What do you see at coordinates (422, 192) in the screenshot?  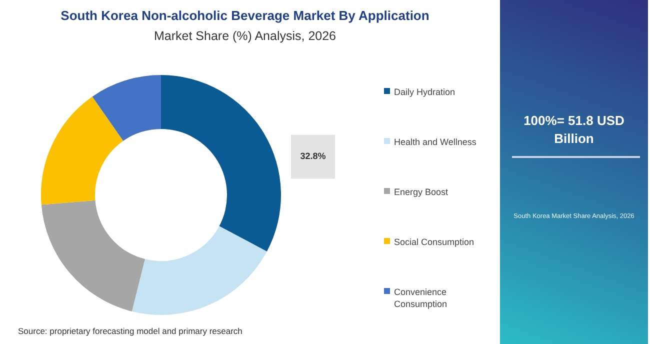 I see `legend-label: Energy Boost` at bounding box center [422, 192].